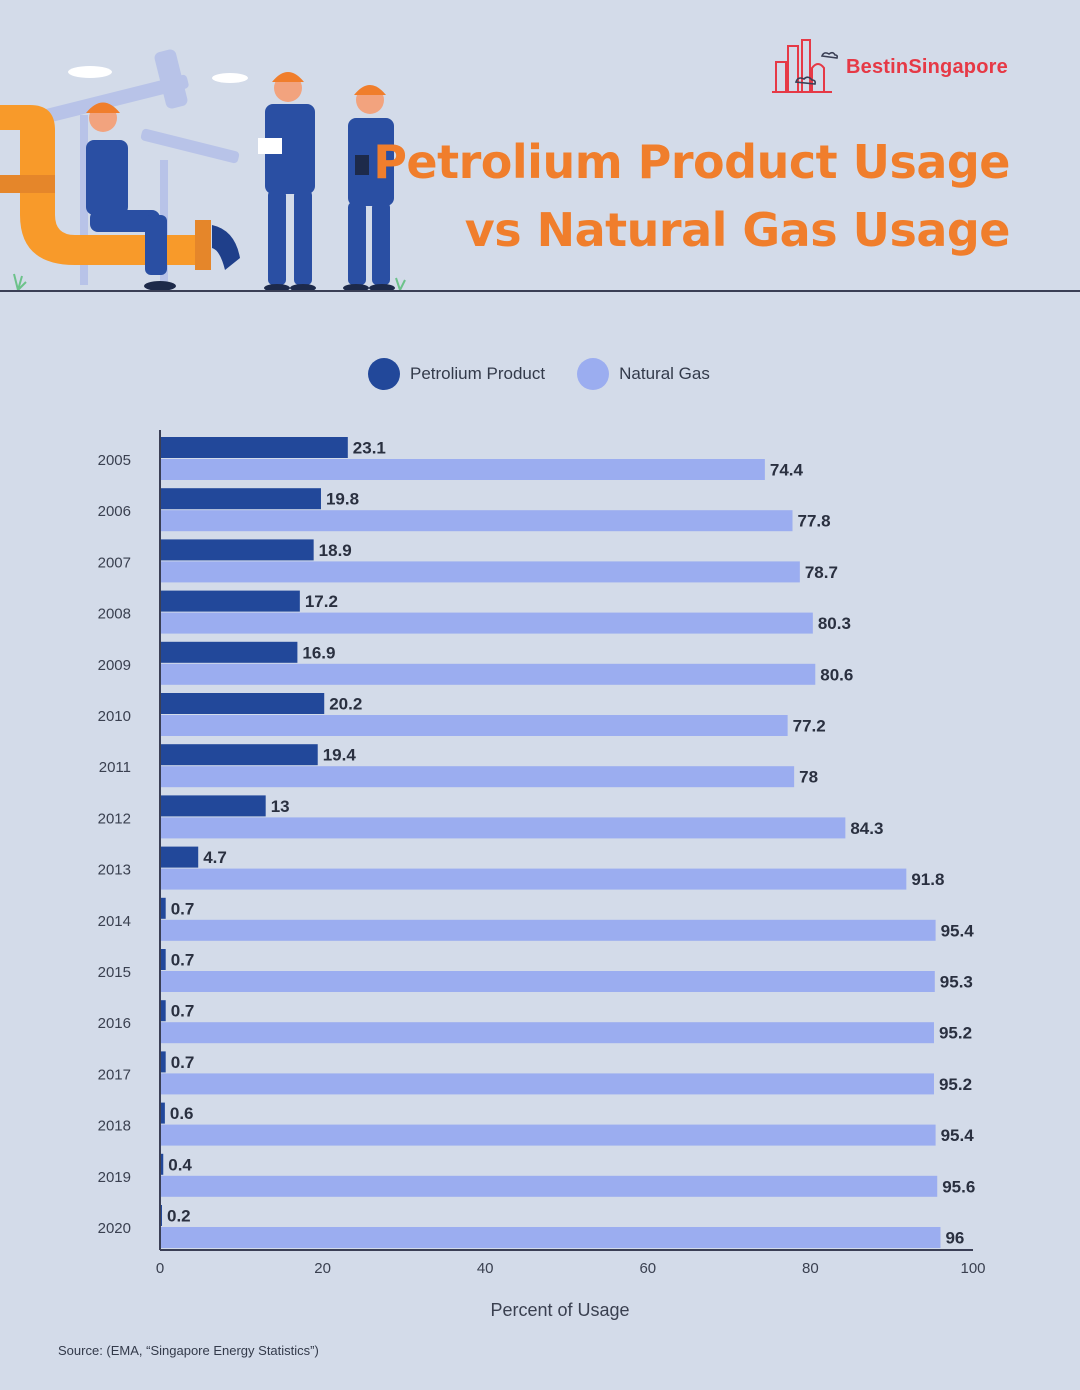 The height and width of the screenshot is (1390, 1080). I want to click on y-tick-label: 2015, so click(114, 972).